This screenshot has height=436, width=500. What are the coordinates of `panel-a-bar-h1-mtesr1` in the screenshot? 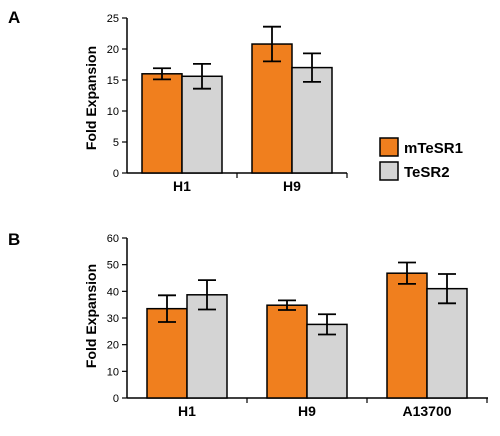 It's located at (162, 123).